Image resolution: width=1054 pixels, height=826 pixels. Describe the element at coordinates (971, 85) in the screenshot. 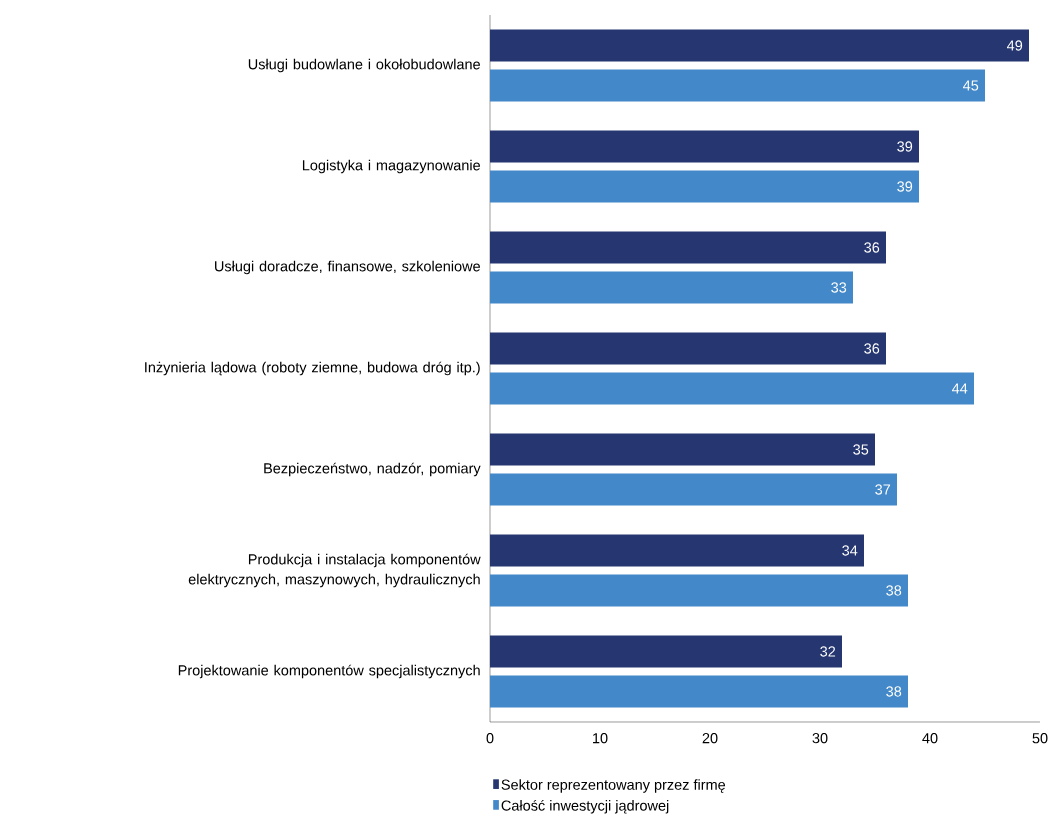

I see `data-label: 45` at that location.